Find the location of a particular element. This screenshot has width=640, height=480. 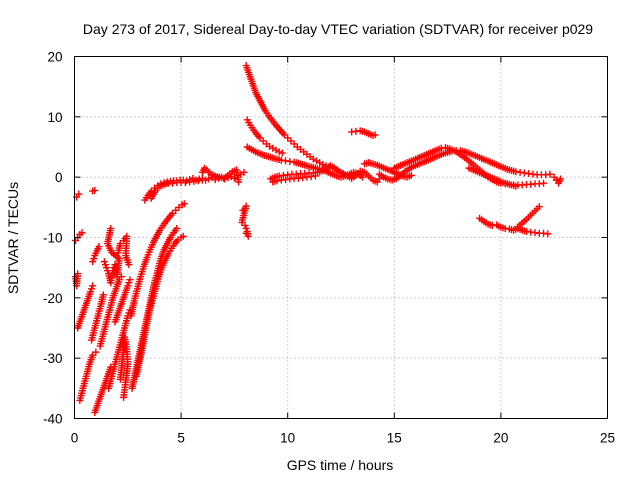

x-tick-label: 5 is located at coordinates (181, 438).